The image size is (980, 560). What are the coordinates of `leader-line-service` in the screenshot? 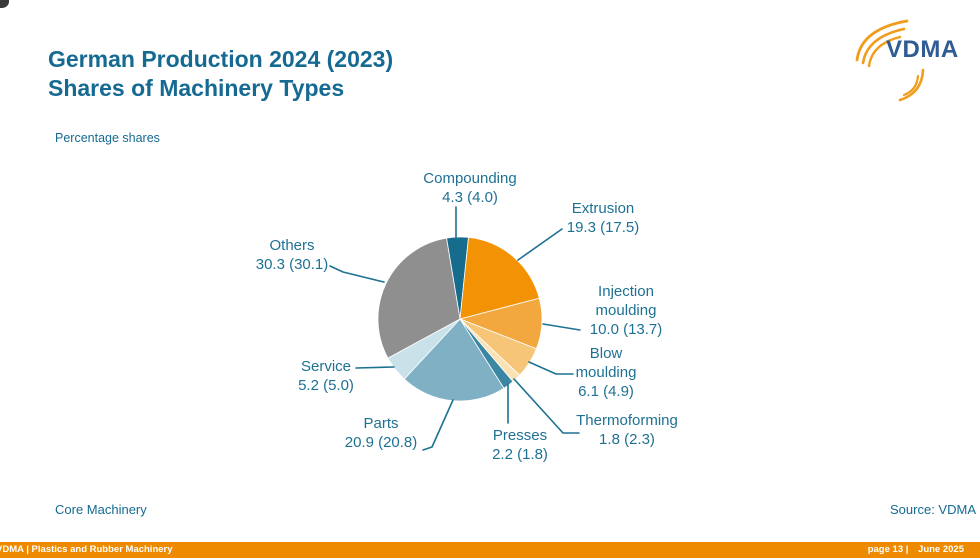 It's located at (375, 367).